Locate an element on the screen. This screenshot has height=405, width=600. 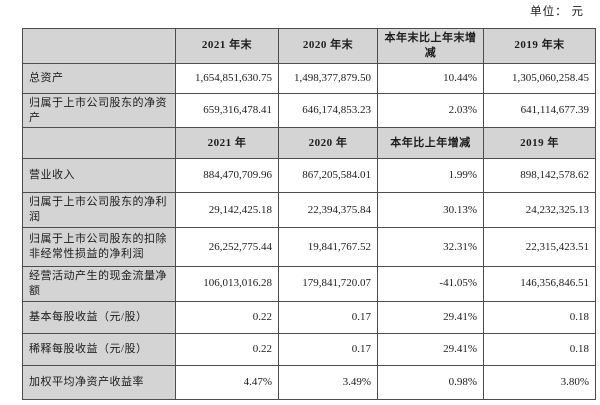
cell-value: 106,013,016.28 is located at coordinates (227, 284).